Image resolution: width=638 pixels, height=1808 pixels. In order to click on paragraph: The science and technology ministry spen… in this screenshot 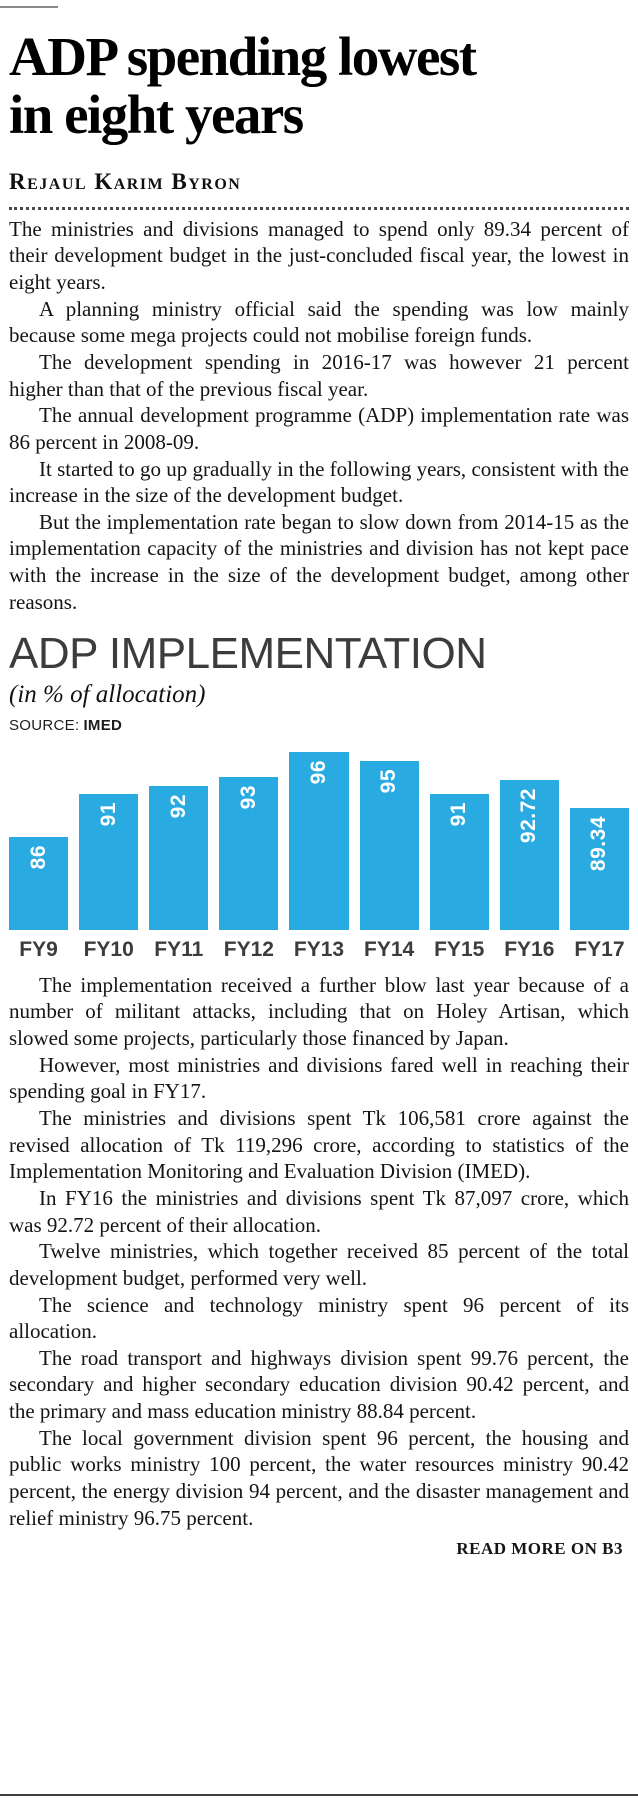, I will do `click(319, 1318)`.